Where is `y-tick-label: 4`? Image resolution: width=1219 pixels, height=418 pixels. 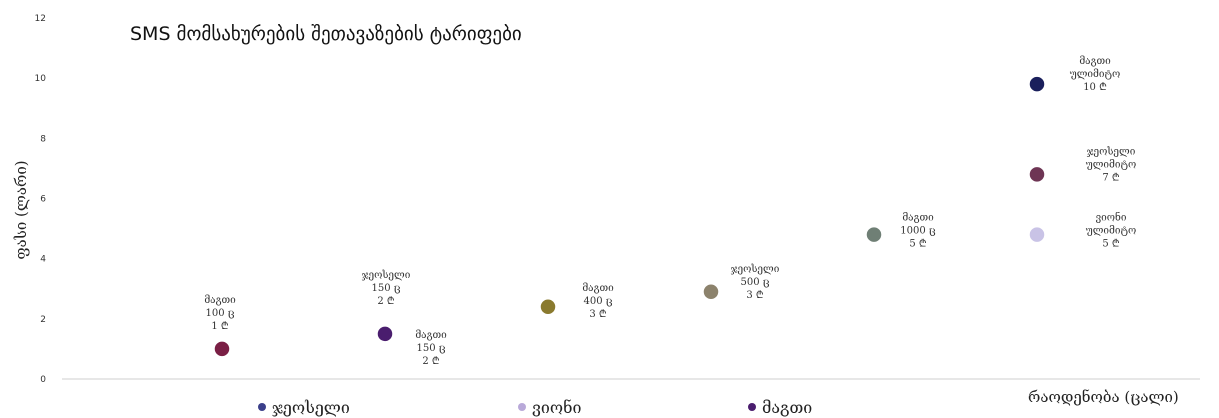
y-tick-label: 4 is located at coordinates (43, 260).